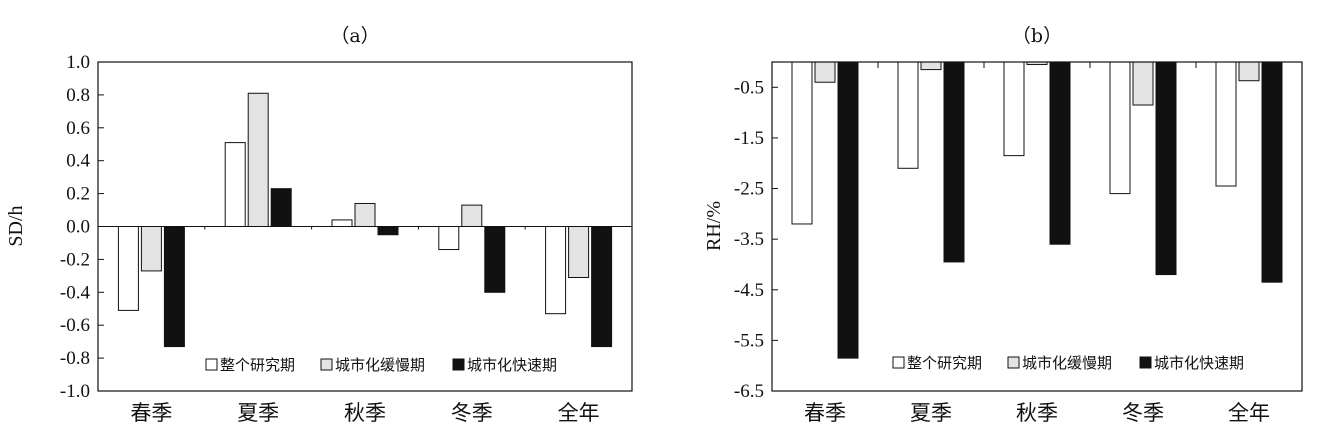  What do you see at coordinates (579, 413) in the screenshot?
I see `chart-a-x-tick-label: 全年` at bounding box center [579, 413].